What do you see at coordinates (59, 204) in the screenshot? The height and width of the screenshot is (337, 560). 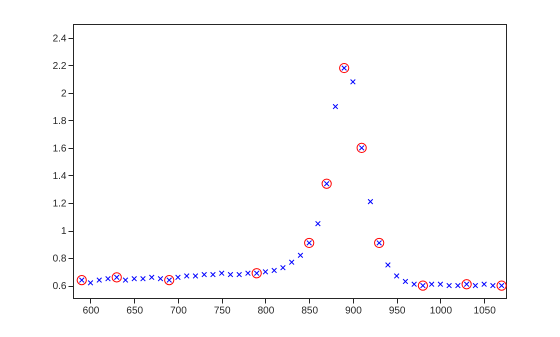 I see `y-tick-label: 1.2` at bounding box center [59, 204].